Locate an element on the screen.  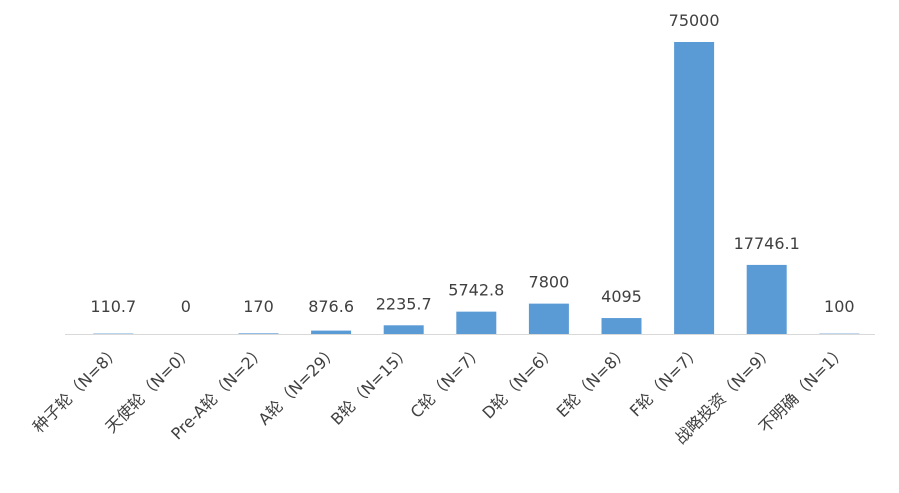
data-label: 0 is located at coordinates (186, 306).